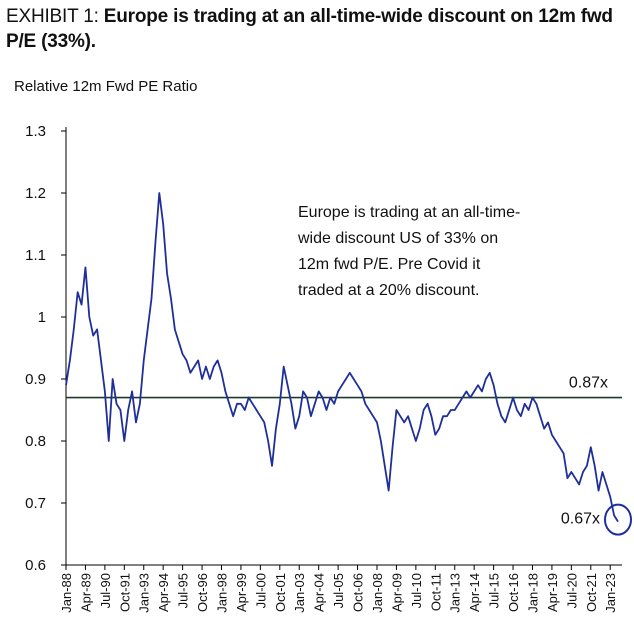 This screenshot has width=634, height=634. Describe the element at coordinates (532, 593) in the screenshot. I see `x-tick-label: Jan-18` at that location.